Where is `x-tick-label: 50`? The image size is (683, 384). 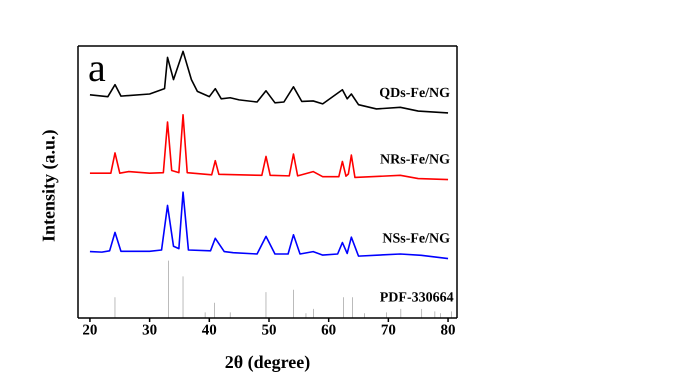
x-tick-label: 50 is located at coordinates (268, 330).